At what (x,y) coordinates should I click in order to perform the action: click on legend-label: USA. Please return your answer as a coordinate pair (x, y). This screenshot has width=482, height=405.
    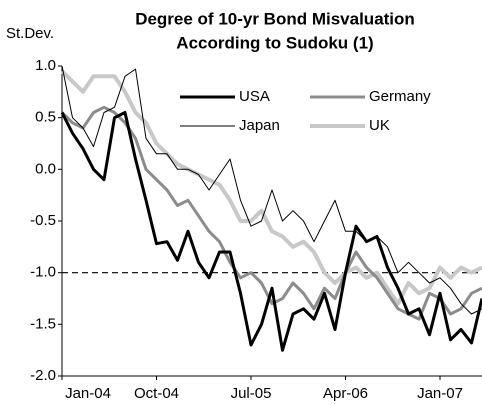
    Looking at the image, I should click on (254, 96).